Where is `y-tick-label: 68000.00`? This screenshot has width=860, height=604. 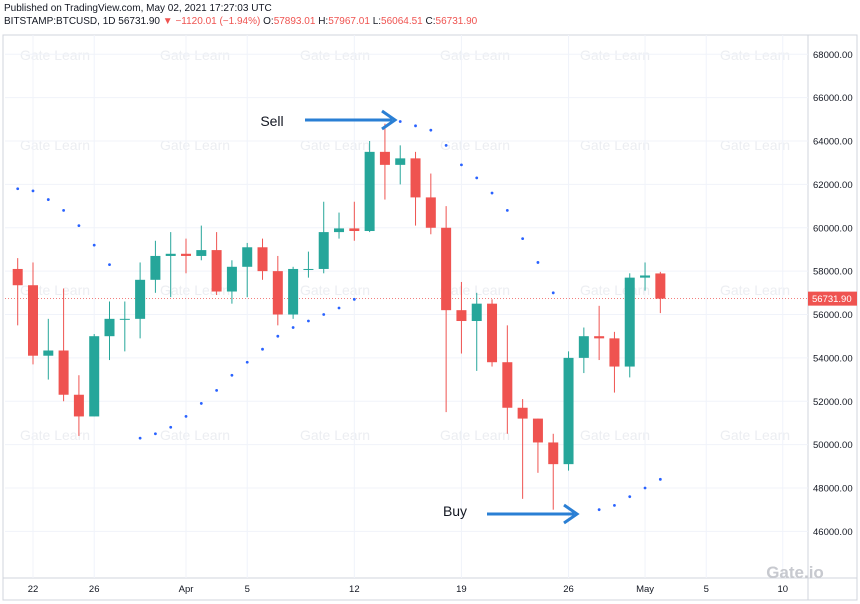
y-tick-label: 68000.00 is located at coordinates (833, 55).